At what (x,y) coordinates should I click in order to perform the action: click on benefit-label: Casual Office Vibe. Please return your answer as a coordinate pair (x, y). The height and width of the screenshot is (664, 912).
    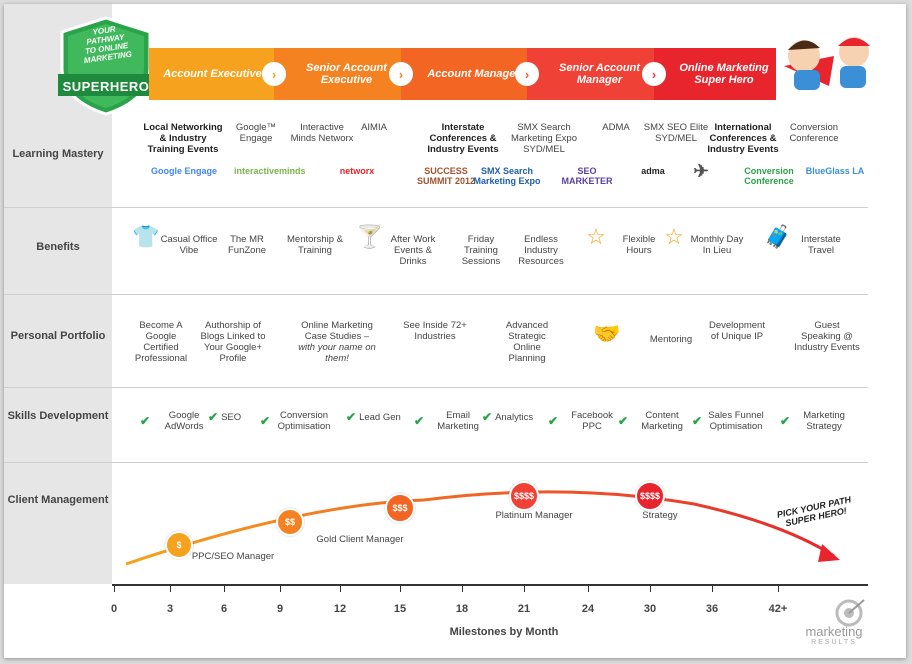
    Looking at the image, I should click on (189, 245).